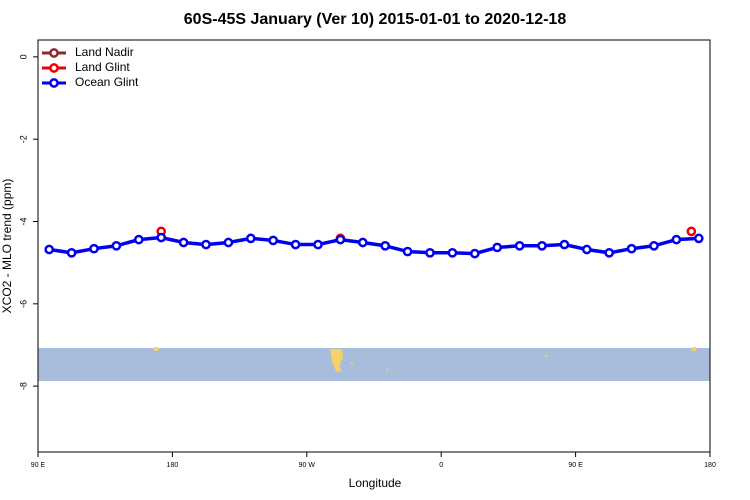 Image resolution: width=750 pixels, height=500 pixels. Describe the element at coordinates (102, 67) in the screenshot. I see `legend-label: Land Glint` at that location.